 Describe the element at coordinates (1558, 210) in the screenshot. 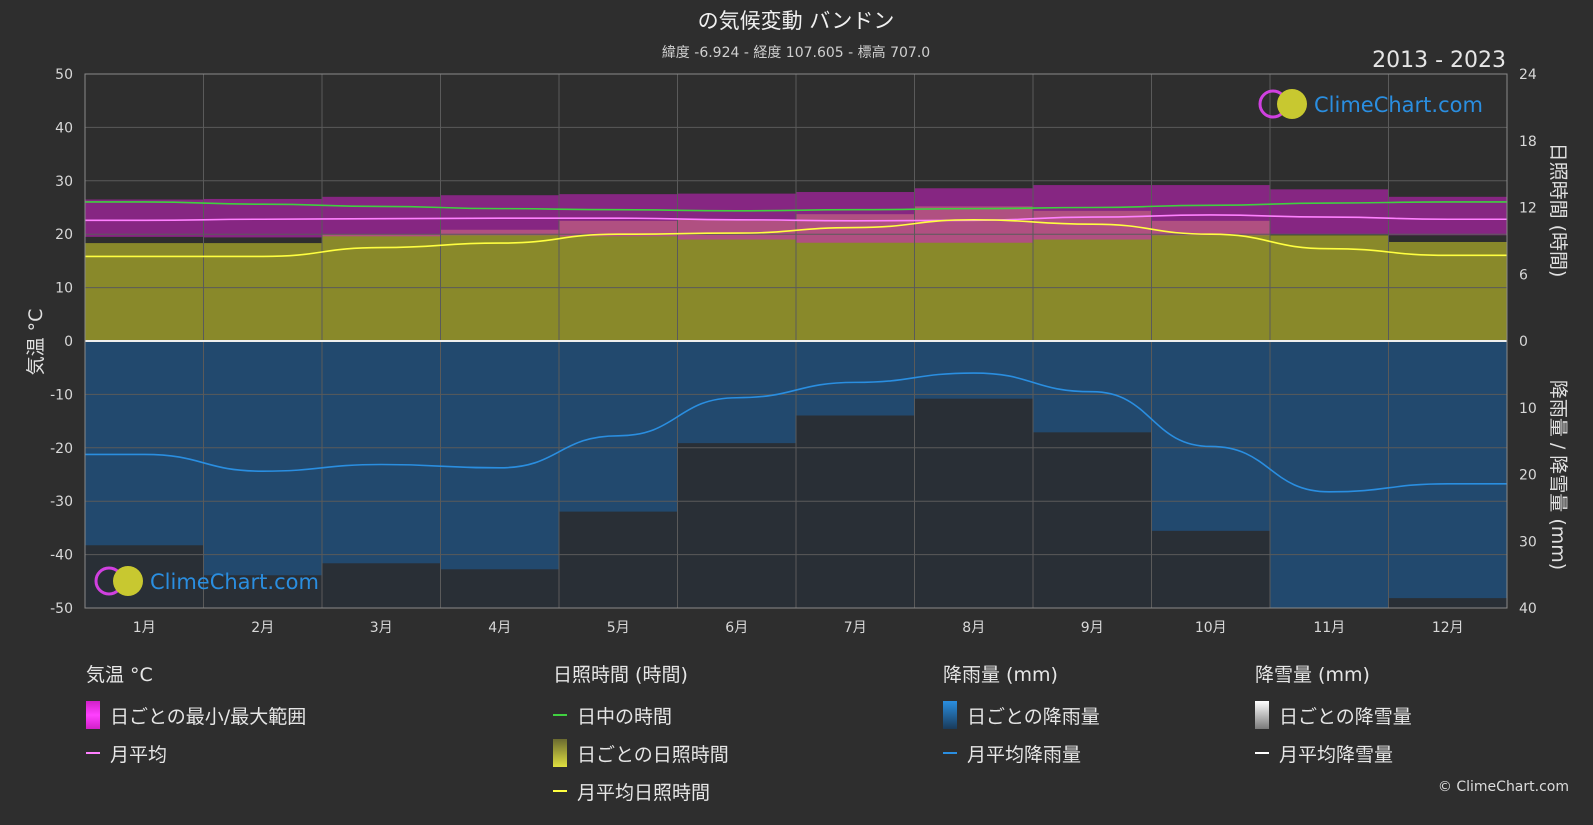

I see `right-axis-label-top: 日照時間 (時間)` at that location.